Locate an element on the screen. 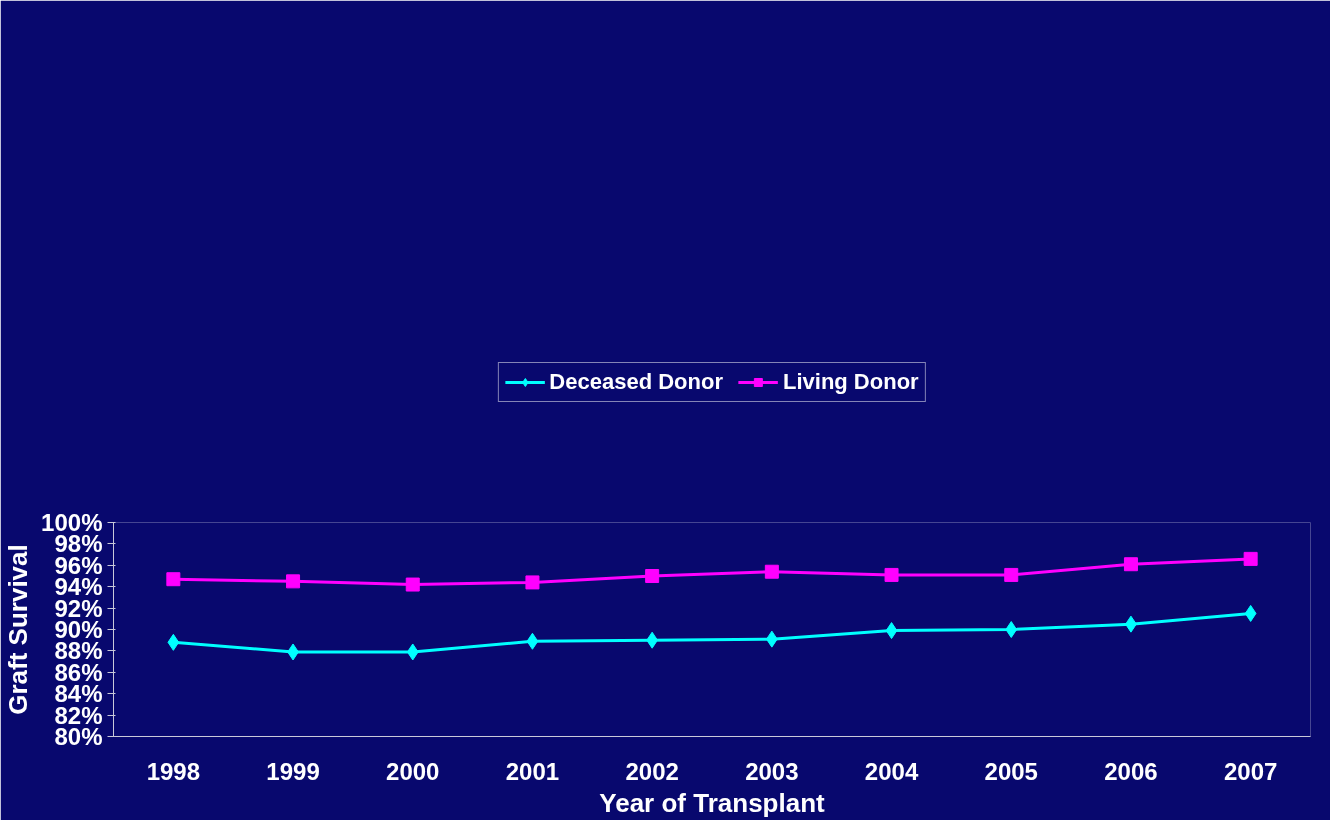 This screenshot has height=824, width=1334. x-tick-label: 1999 is located at coordinates (293, 771).